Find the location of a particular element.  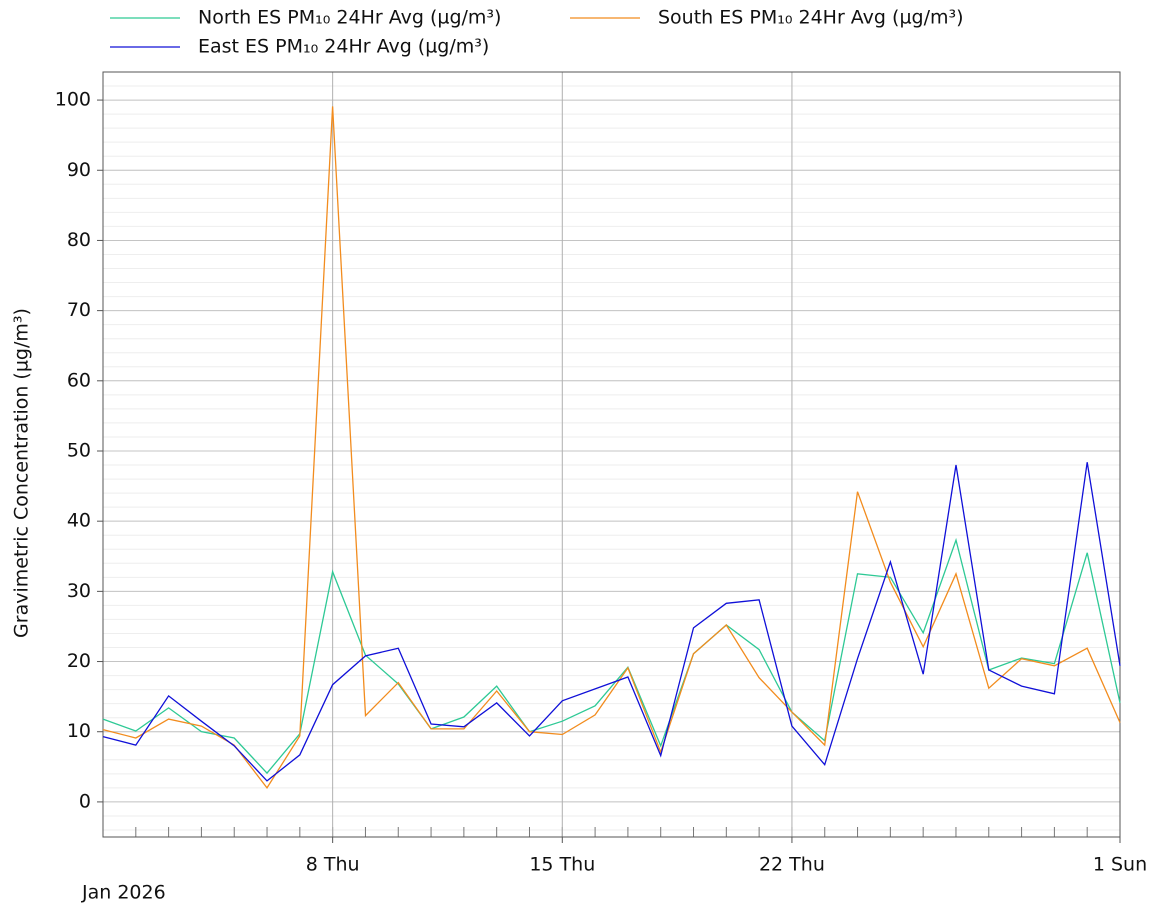

y-tick-label: 50 is located at coordinates (79, 450).